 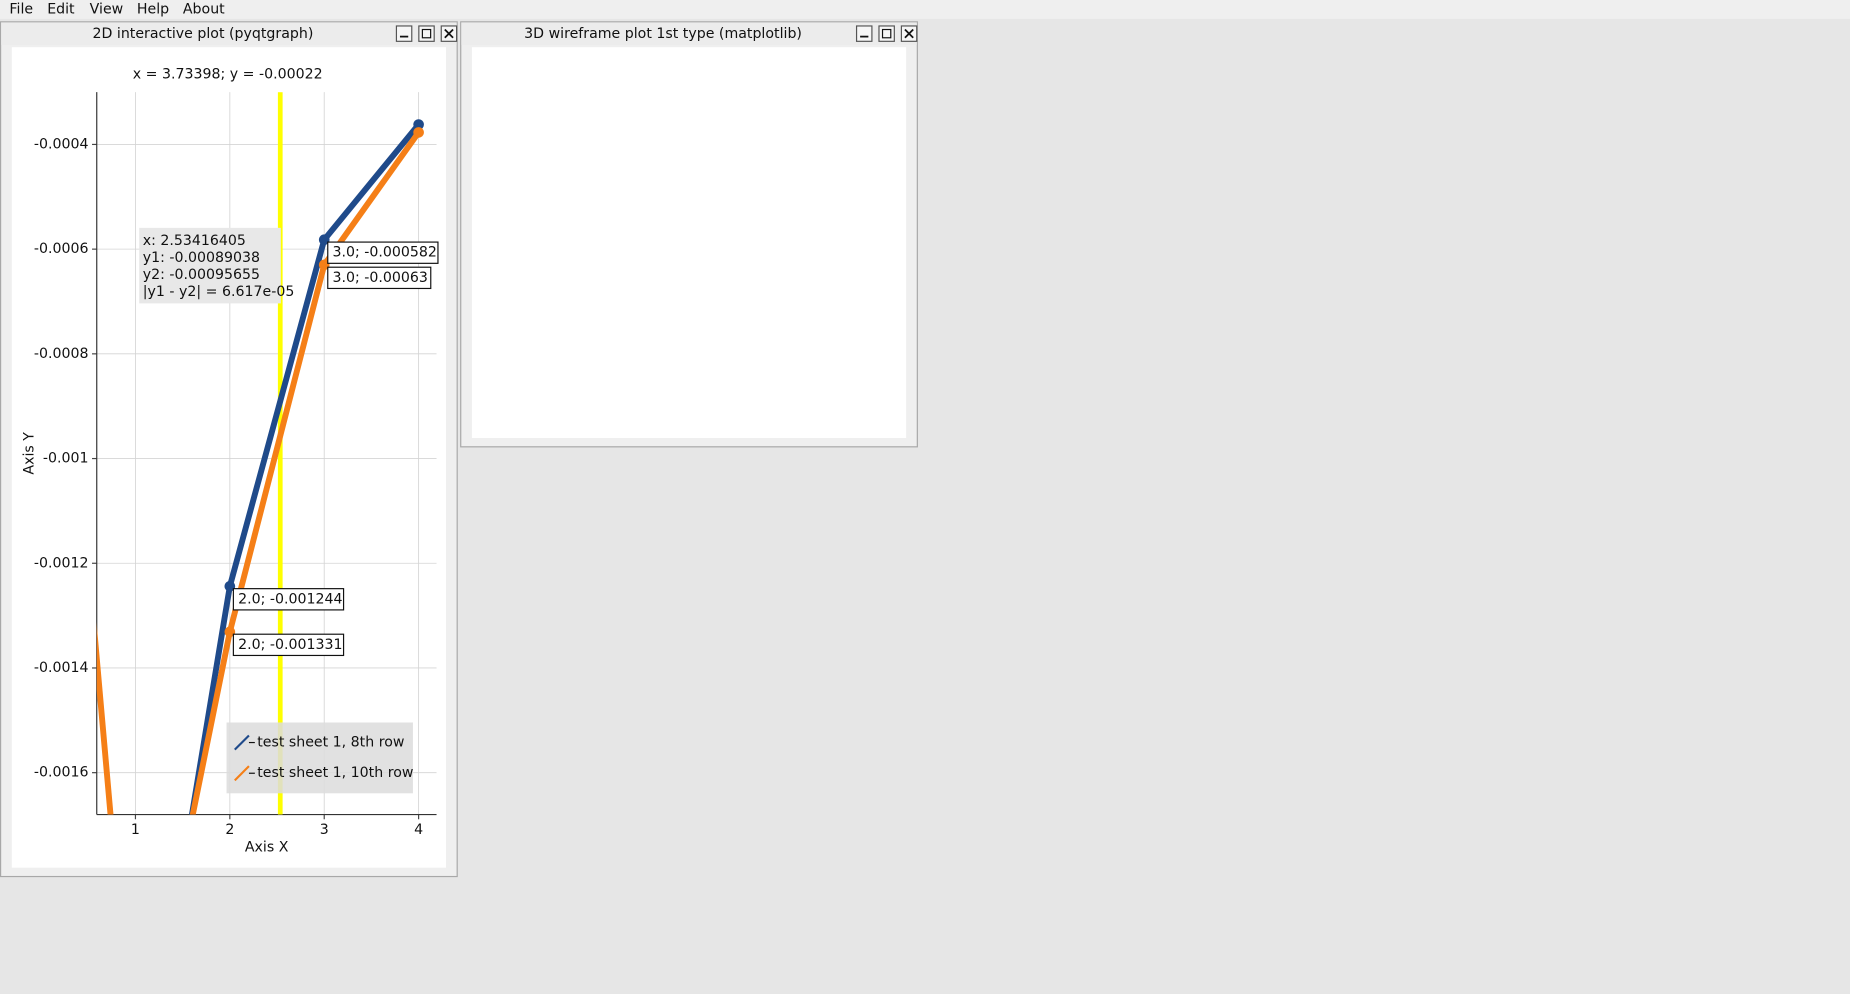 What do you see at coordinates (204, 9) in the screenshot?
I see `menu-item: About` at bounding box center [204, 9].